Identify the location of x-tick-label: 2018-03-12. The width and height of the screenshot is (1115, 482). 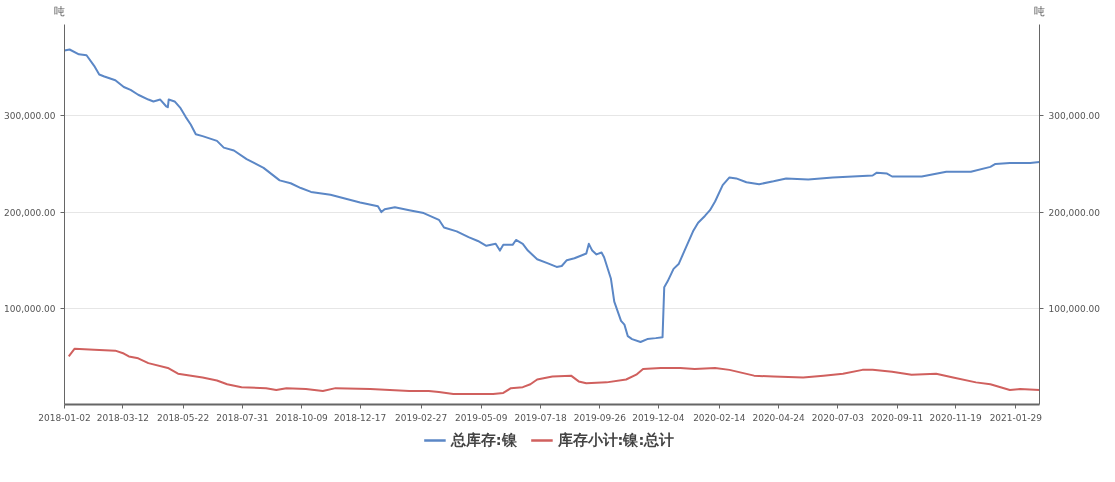
(123, 417).